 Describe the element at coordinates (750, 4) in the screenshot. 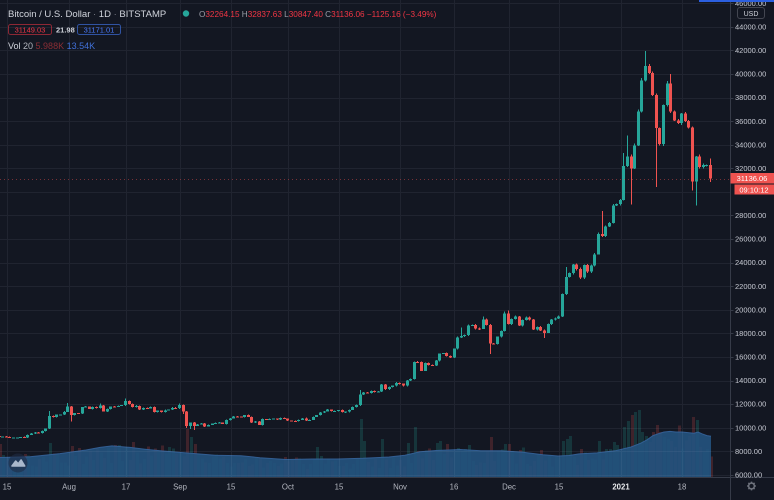

I see `svg-text: 46000.00` at that location.